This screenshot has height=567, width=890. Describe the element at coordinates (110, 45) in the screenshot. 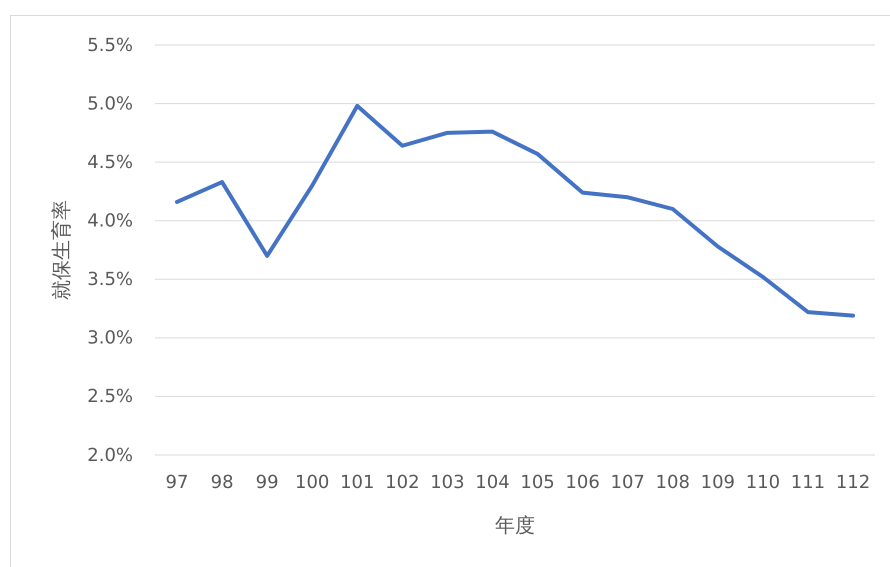

I see `y-tick-label: 5.5%` at that location.